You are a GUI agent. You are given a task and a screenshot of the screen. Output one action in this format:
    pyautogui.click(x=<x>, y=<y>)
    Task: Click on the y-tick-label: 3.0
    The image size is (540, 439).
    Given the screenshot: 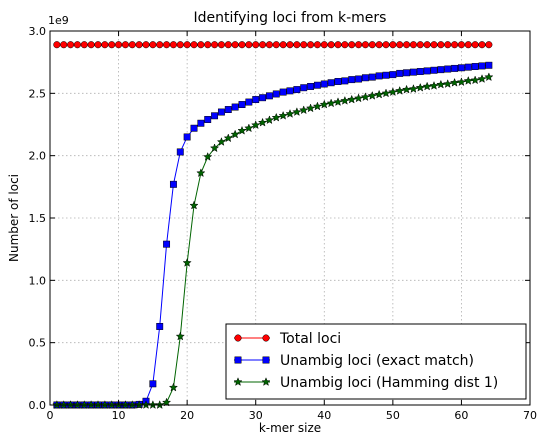 What is the action you would take?
    pyautogui.click(x=38, y=31)
    